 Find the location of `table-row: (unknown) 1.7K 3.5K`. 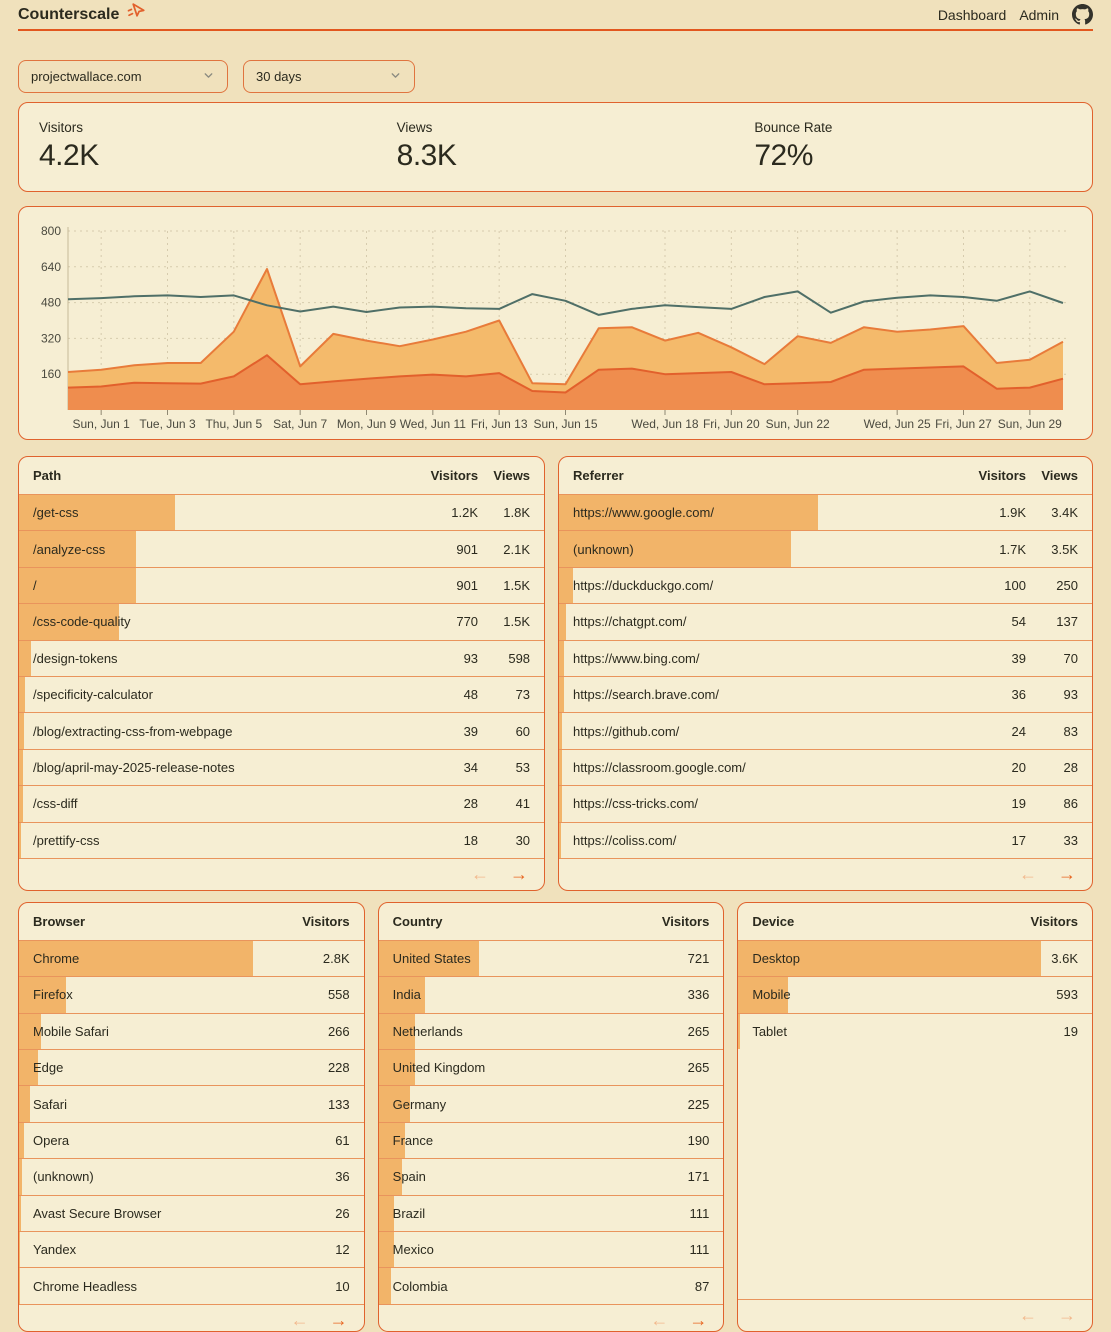

table-row: (unknown) 1.7K 3.5K is located at coordinates (825, 548).